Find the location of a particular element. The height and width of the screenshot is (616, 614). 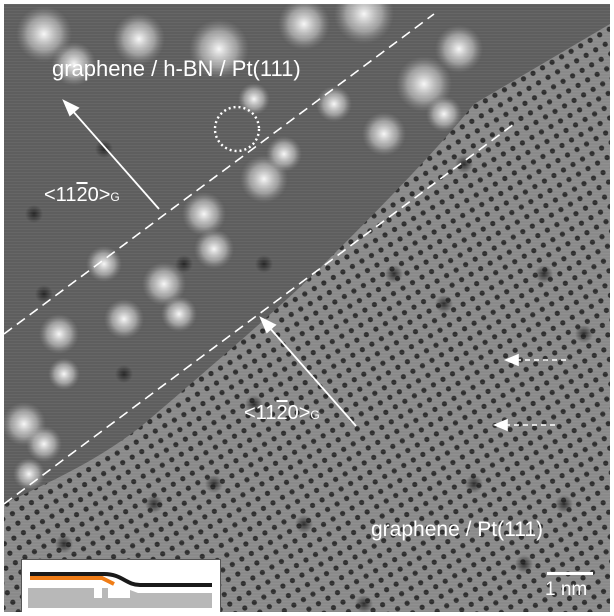

highlight-circle is located at coordinates (237, 129).